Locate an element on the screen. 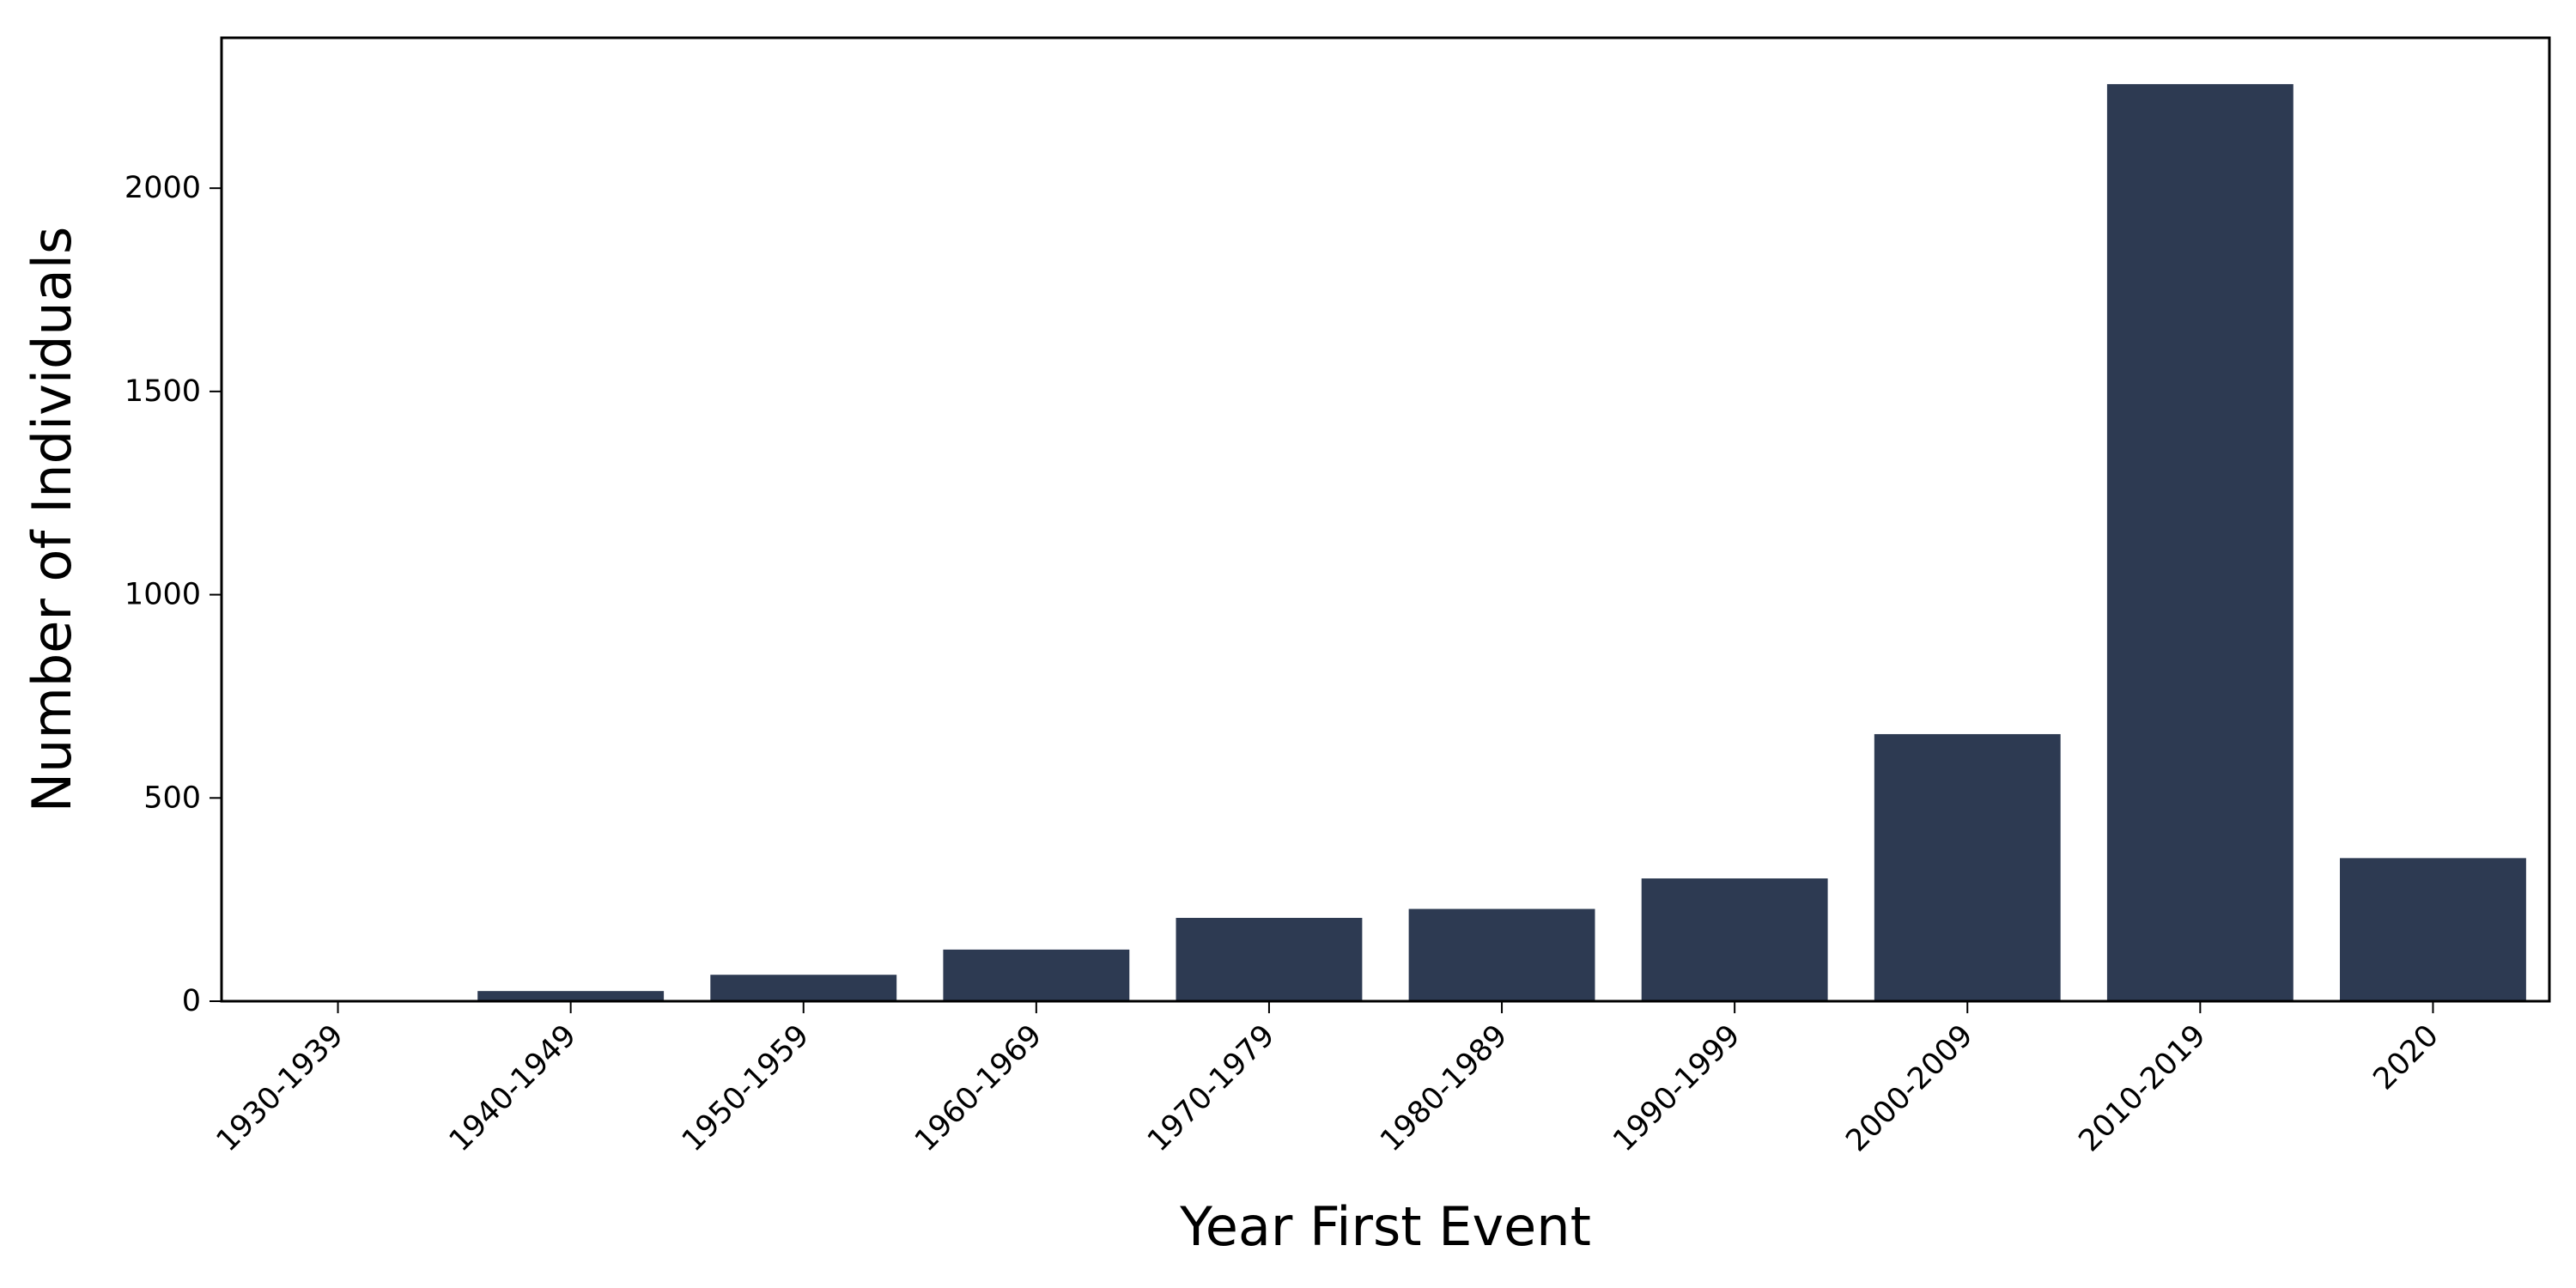 Image resolution: width=2576 pixels, height=1288 pixels. y-axis-label: Number of Individuals is located at coordinates (52, 519).